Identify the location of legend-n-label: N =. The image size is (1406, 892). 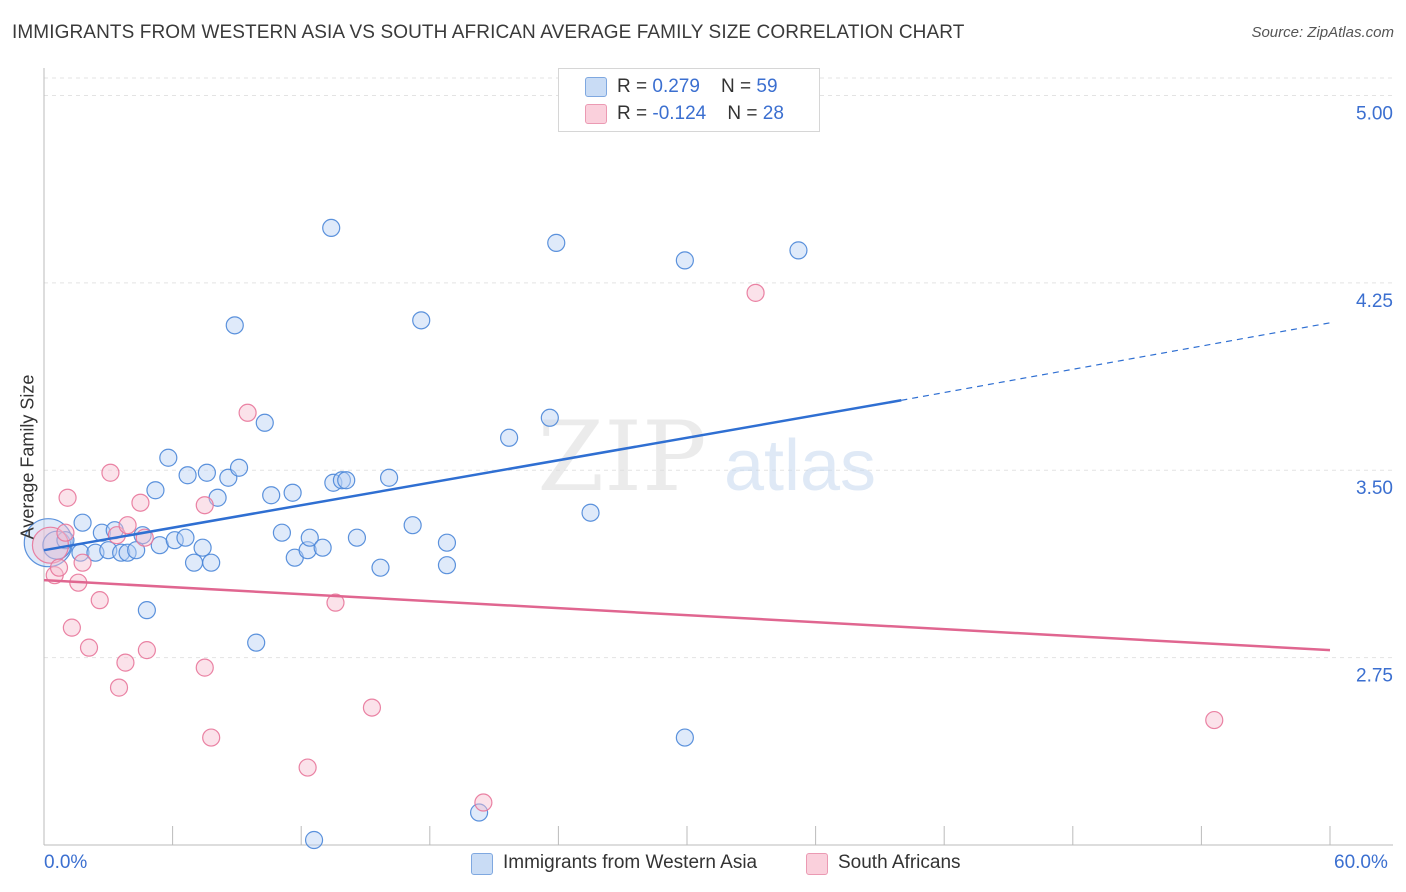
(739, 86).